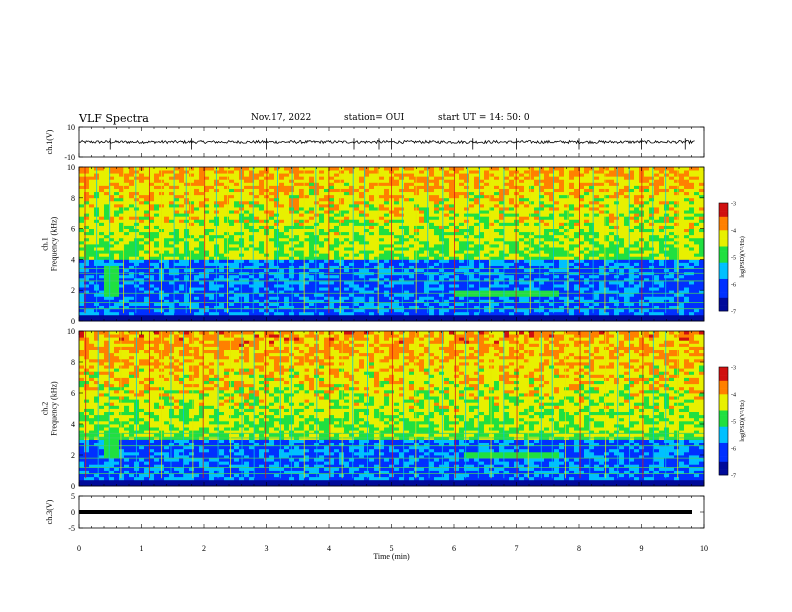 This screenshot has width=792, height=612. Describe the element at coordinates (704, 548) in the screenshot. I see `x-tick-label: 10` at that location.